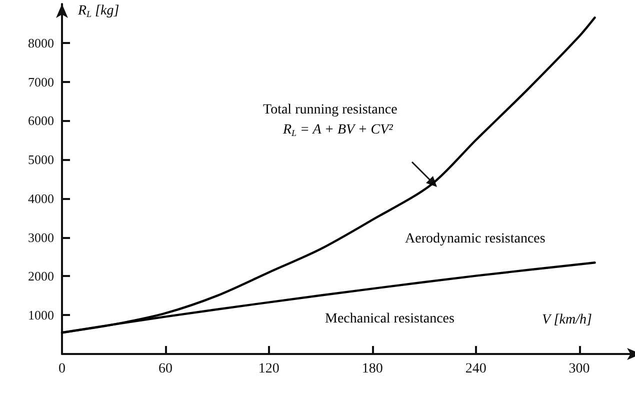 The height and width of the screenshot is (397, 635). I want to click on x-tick-label: 240, so click(475, 369).